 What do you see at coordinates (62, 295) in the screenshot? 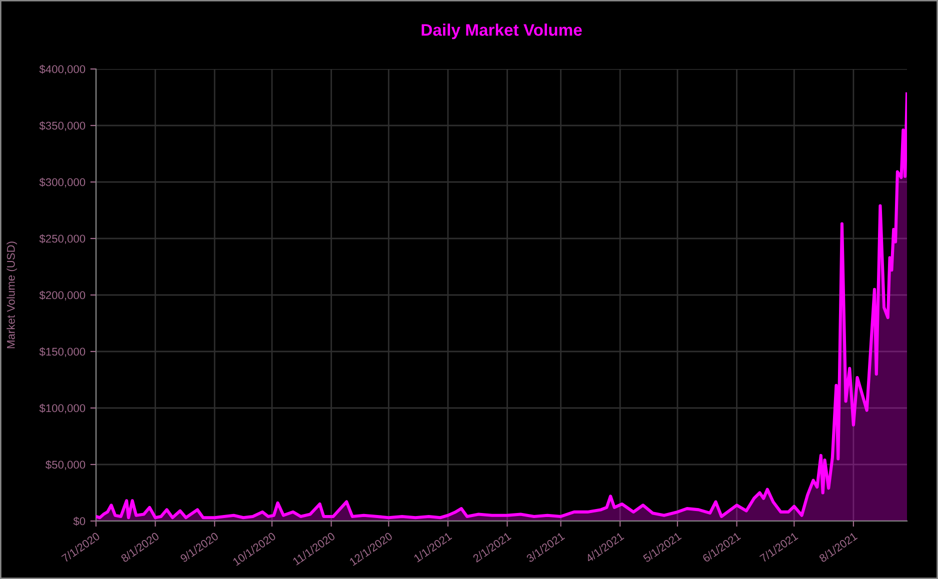
I see `y-tick-label: $200,000` at bounding box center [62, 295].